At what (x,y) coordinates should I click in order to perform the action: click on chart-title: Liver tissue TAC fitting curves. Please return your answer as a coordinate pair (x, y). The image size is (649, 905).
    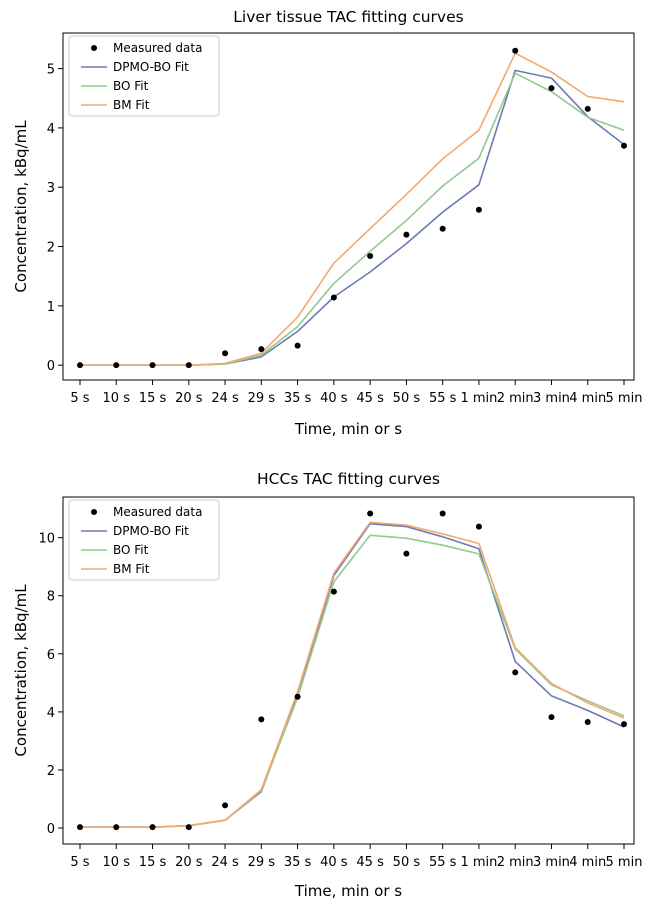
    Looking at the image, I should click on (348, 17).